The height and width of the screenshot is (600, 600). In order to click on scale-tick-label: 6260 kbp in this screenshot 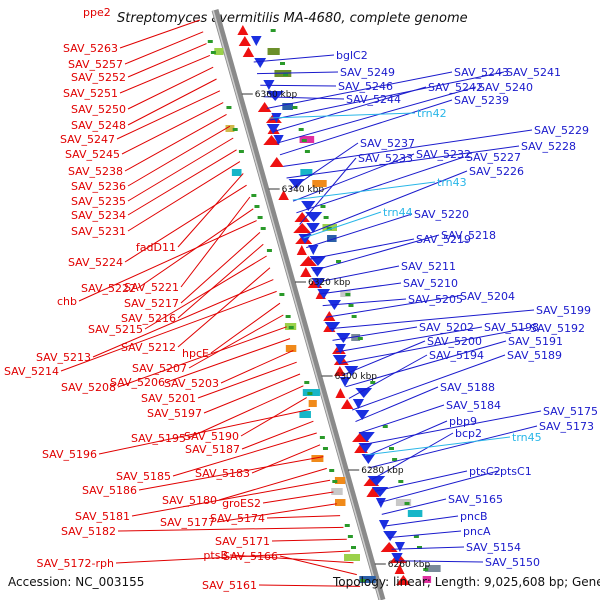, I will do `click(409, 565)`.